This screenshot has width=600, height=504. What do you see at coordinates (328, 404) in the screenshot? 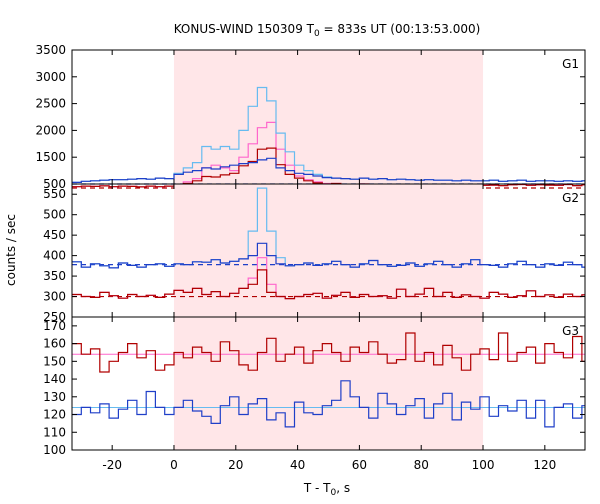
I see `series-G3-blue` at bounding box center [328, 404].